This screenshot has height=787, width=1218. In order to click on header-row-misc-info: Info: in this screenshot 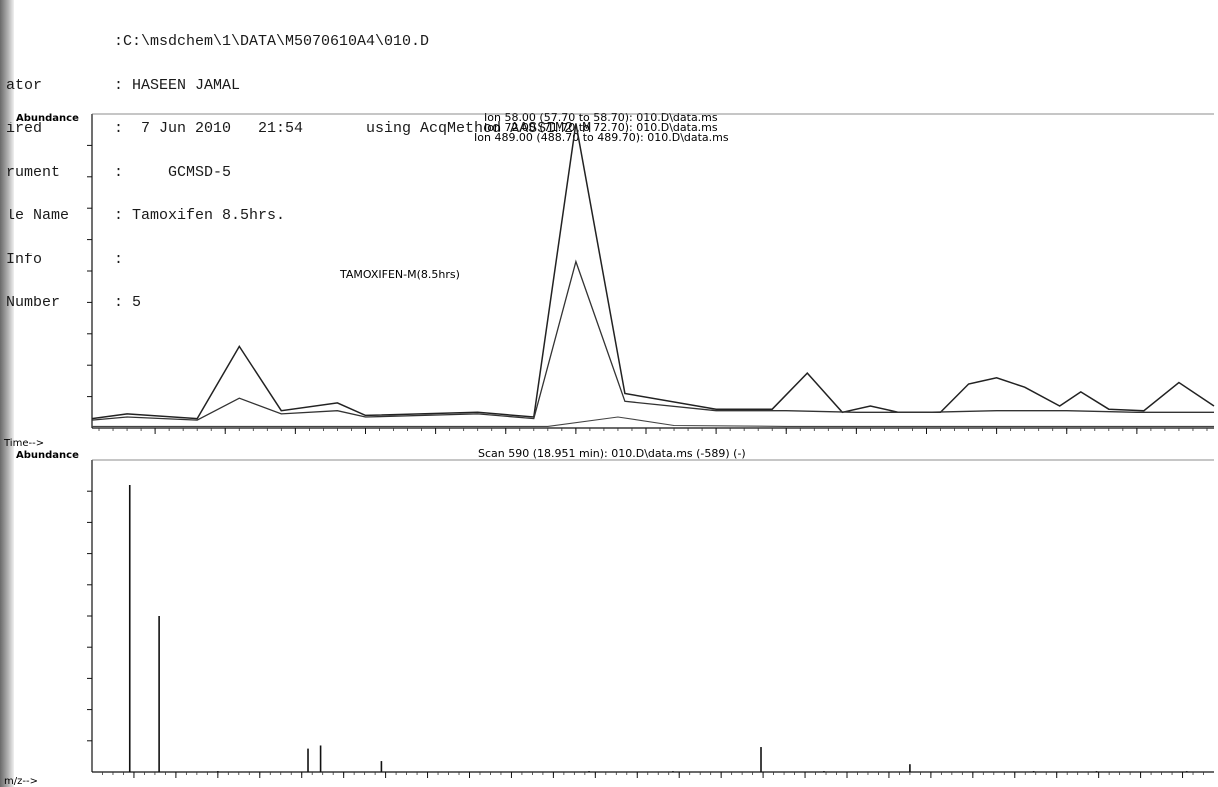, I will do `click(65, 259)`.